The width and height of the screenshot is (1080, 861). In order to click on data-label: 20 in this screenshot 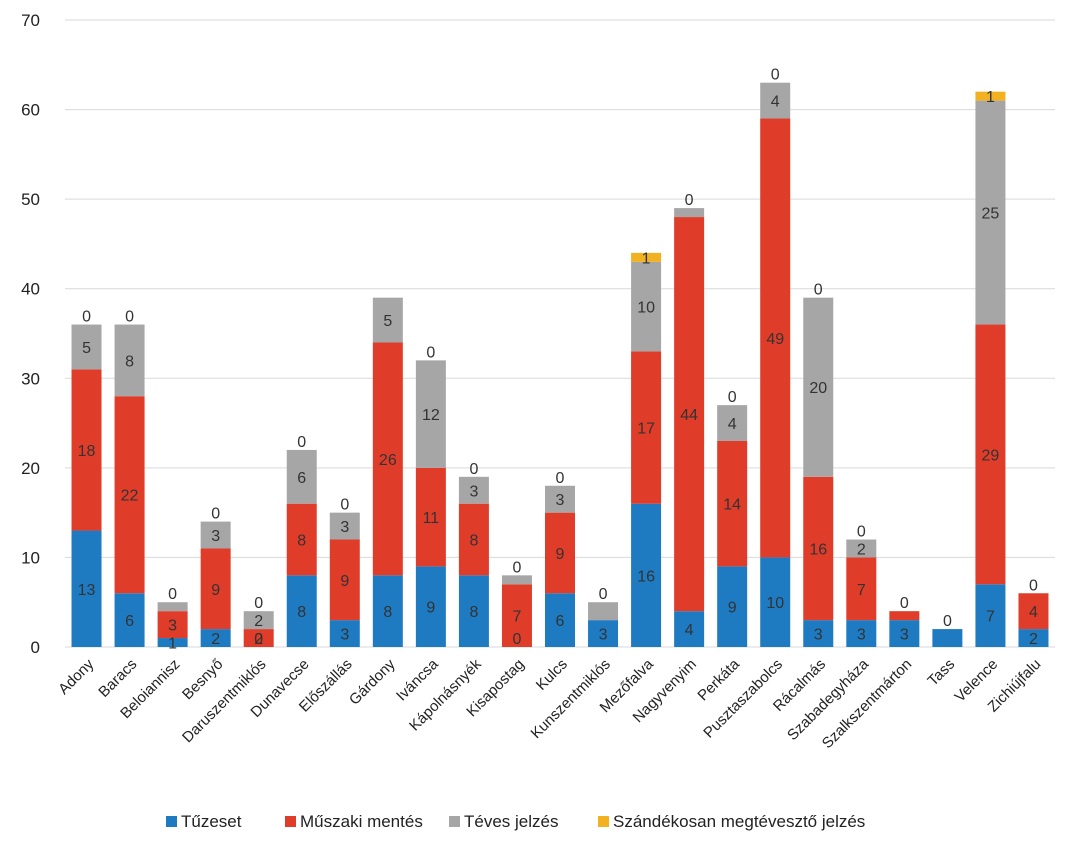, I will do `click(818, 388)`.